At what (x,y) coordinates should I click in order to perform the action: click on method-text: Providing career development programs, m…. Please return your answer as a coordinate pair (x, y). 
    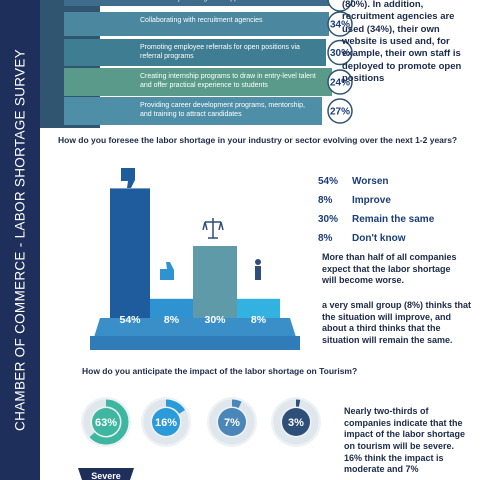
    Looking at the image, I should click on (222, 110).